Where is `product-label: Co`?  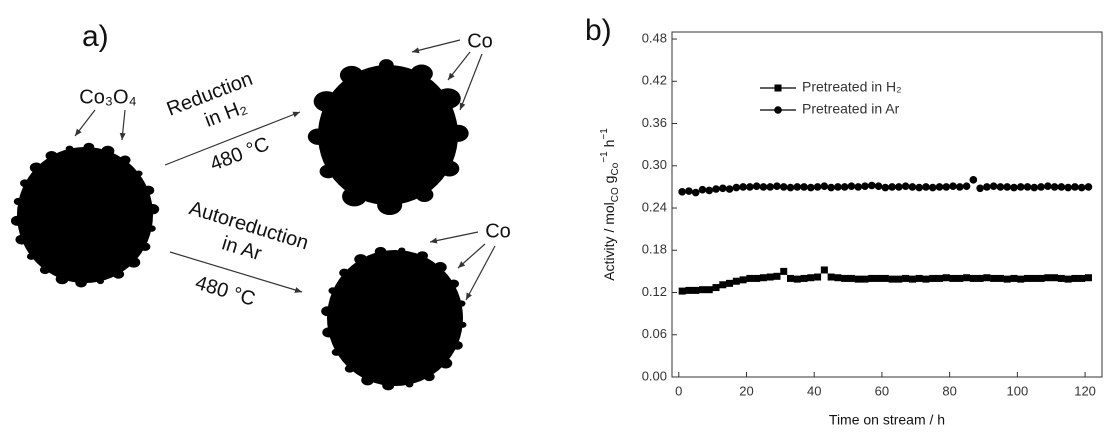
product-label: Co is located at coordinates (498, 231).